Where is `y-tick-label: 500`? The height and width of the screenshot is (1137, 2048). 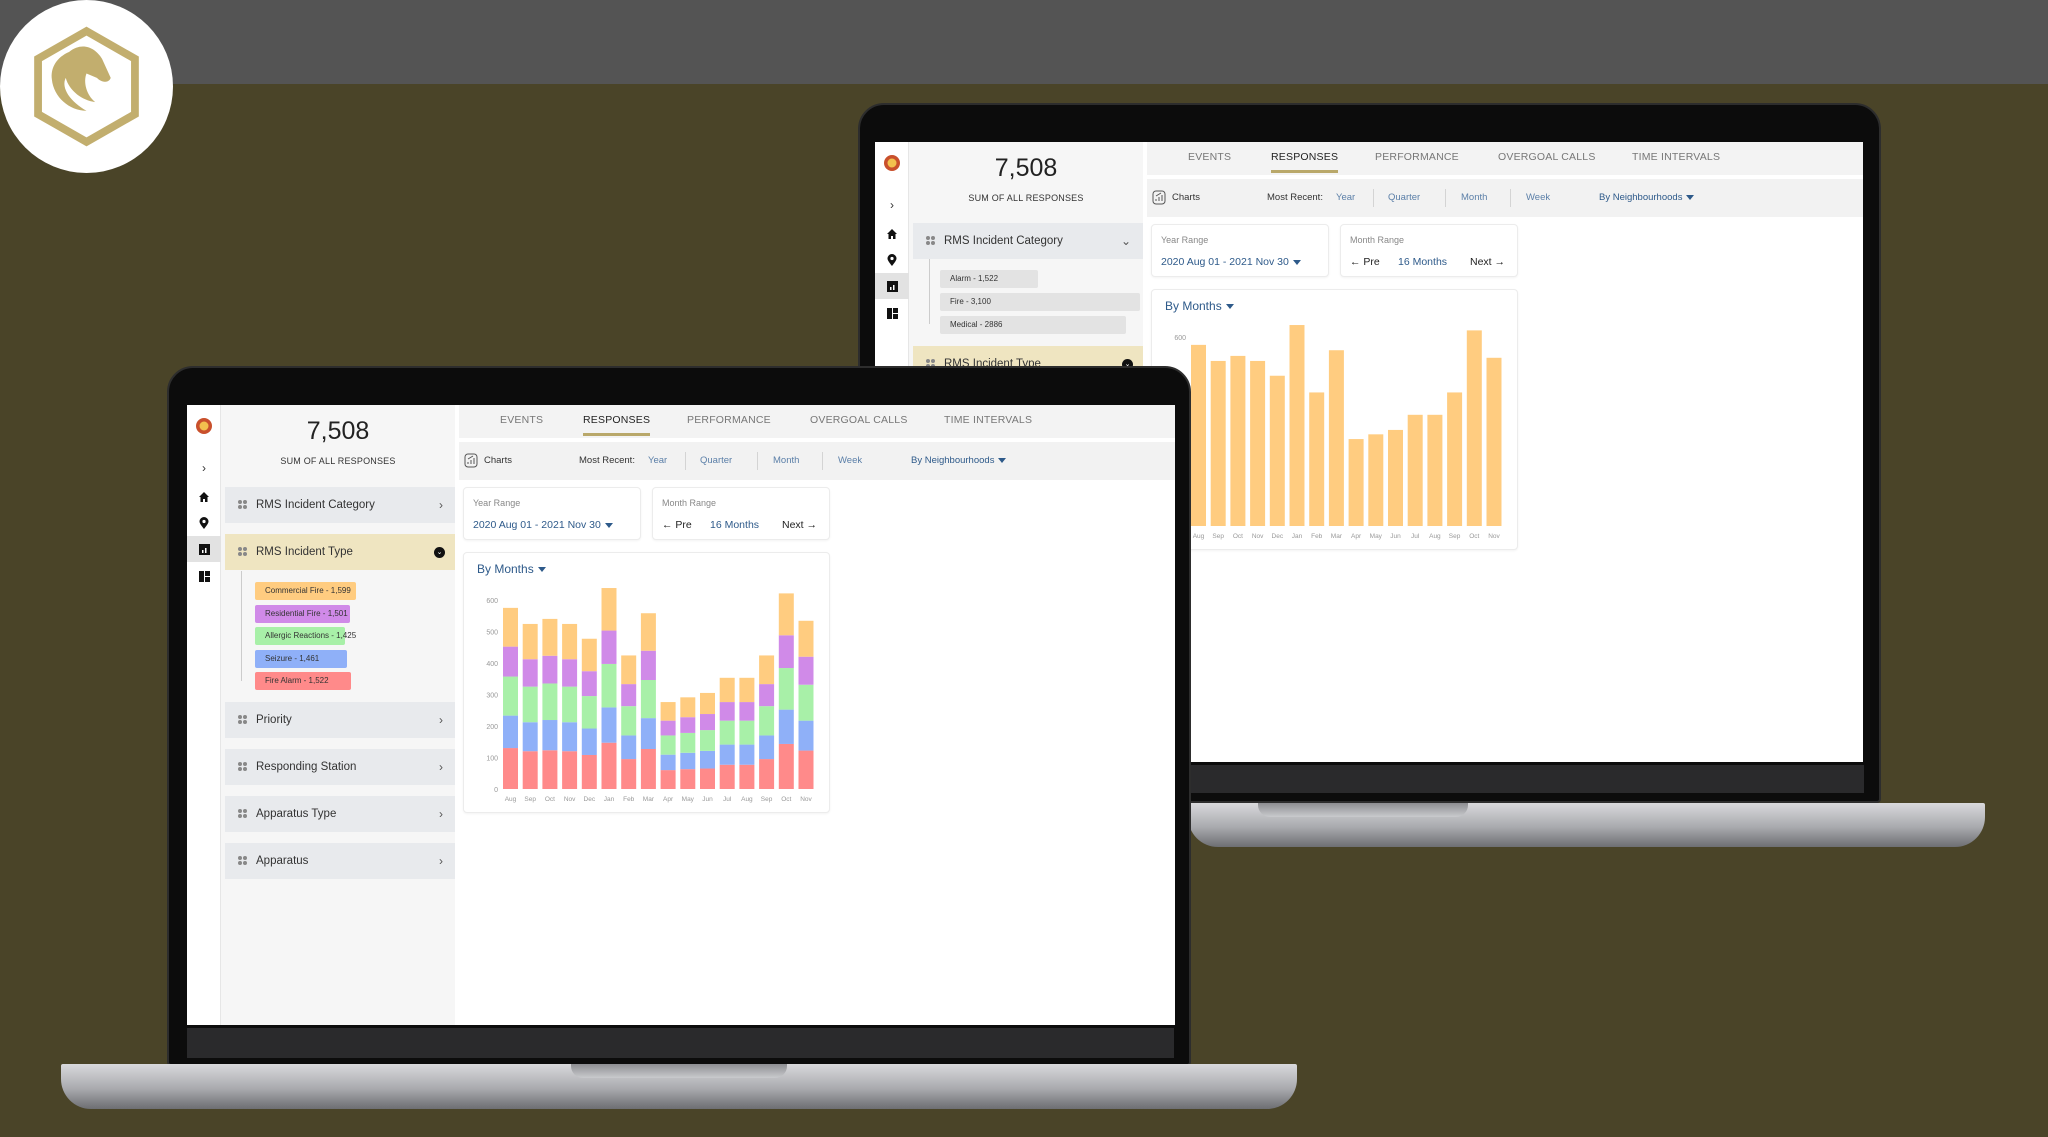
y-tick-label: 500 is located at coordinates (492, 633).